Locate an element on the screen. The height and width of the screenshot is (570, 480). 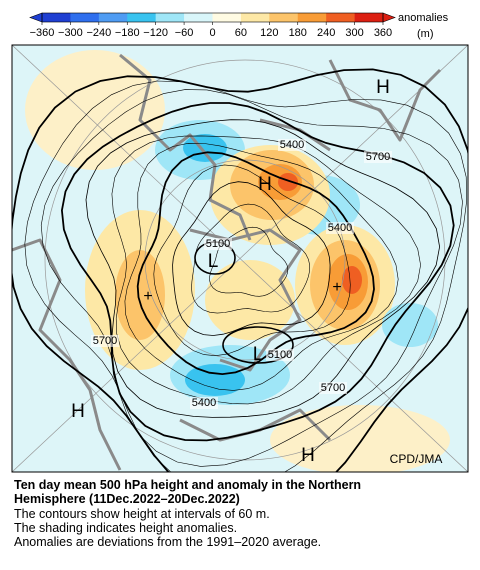
colorbar-tick-label: 180 is located at coordinates (298, 33).